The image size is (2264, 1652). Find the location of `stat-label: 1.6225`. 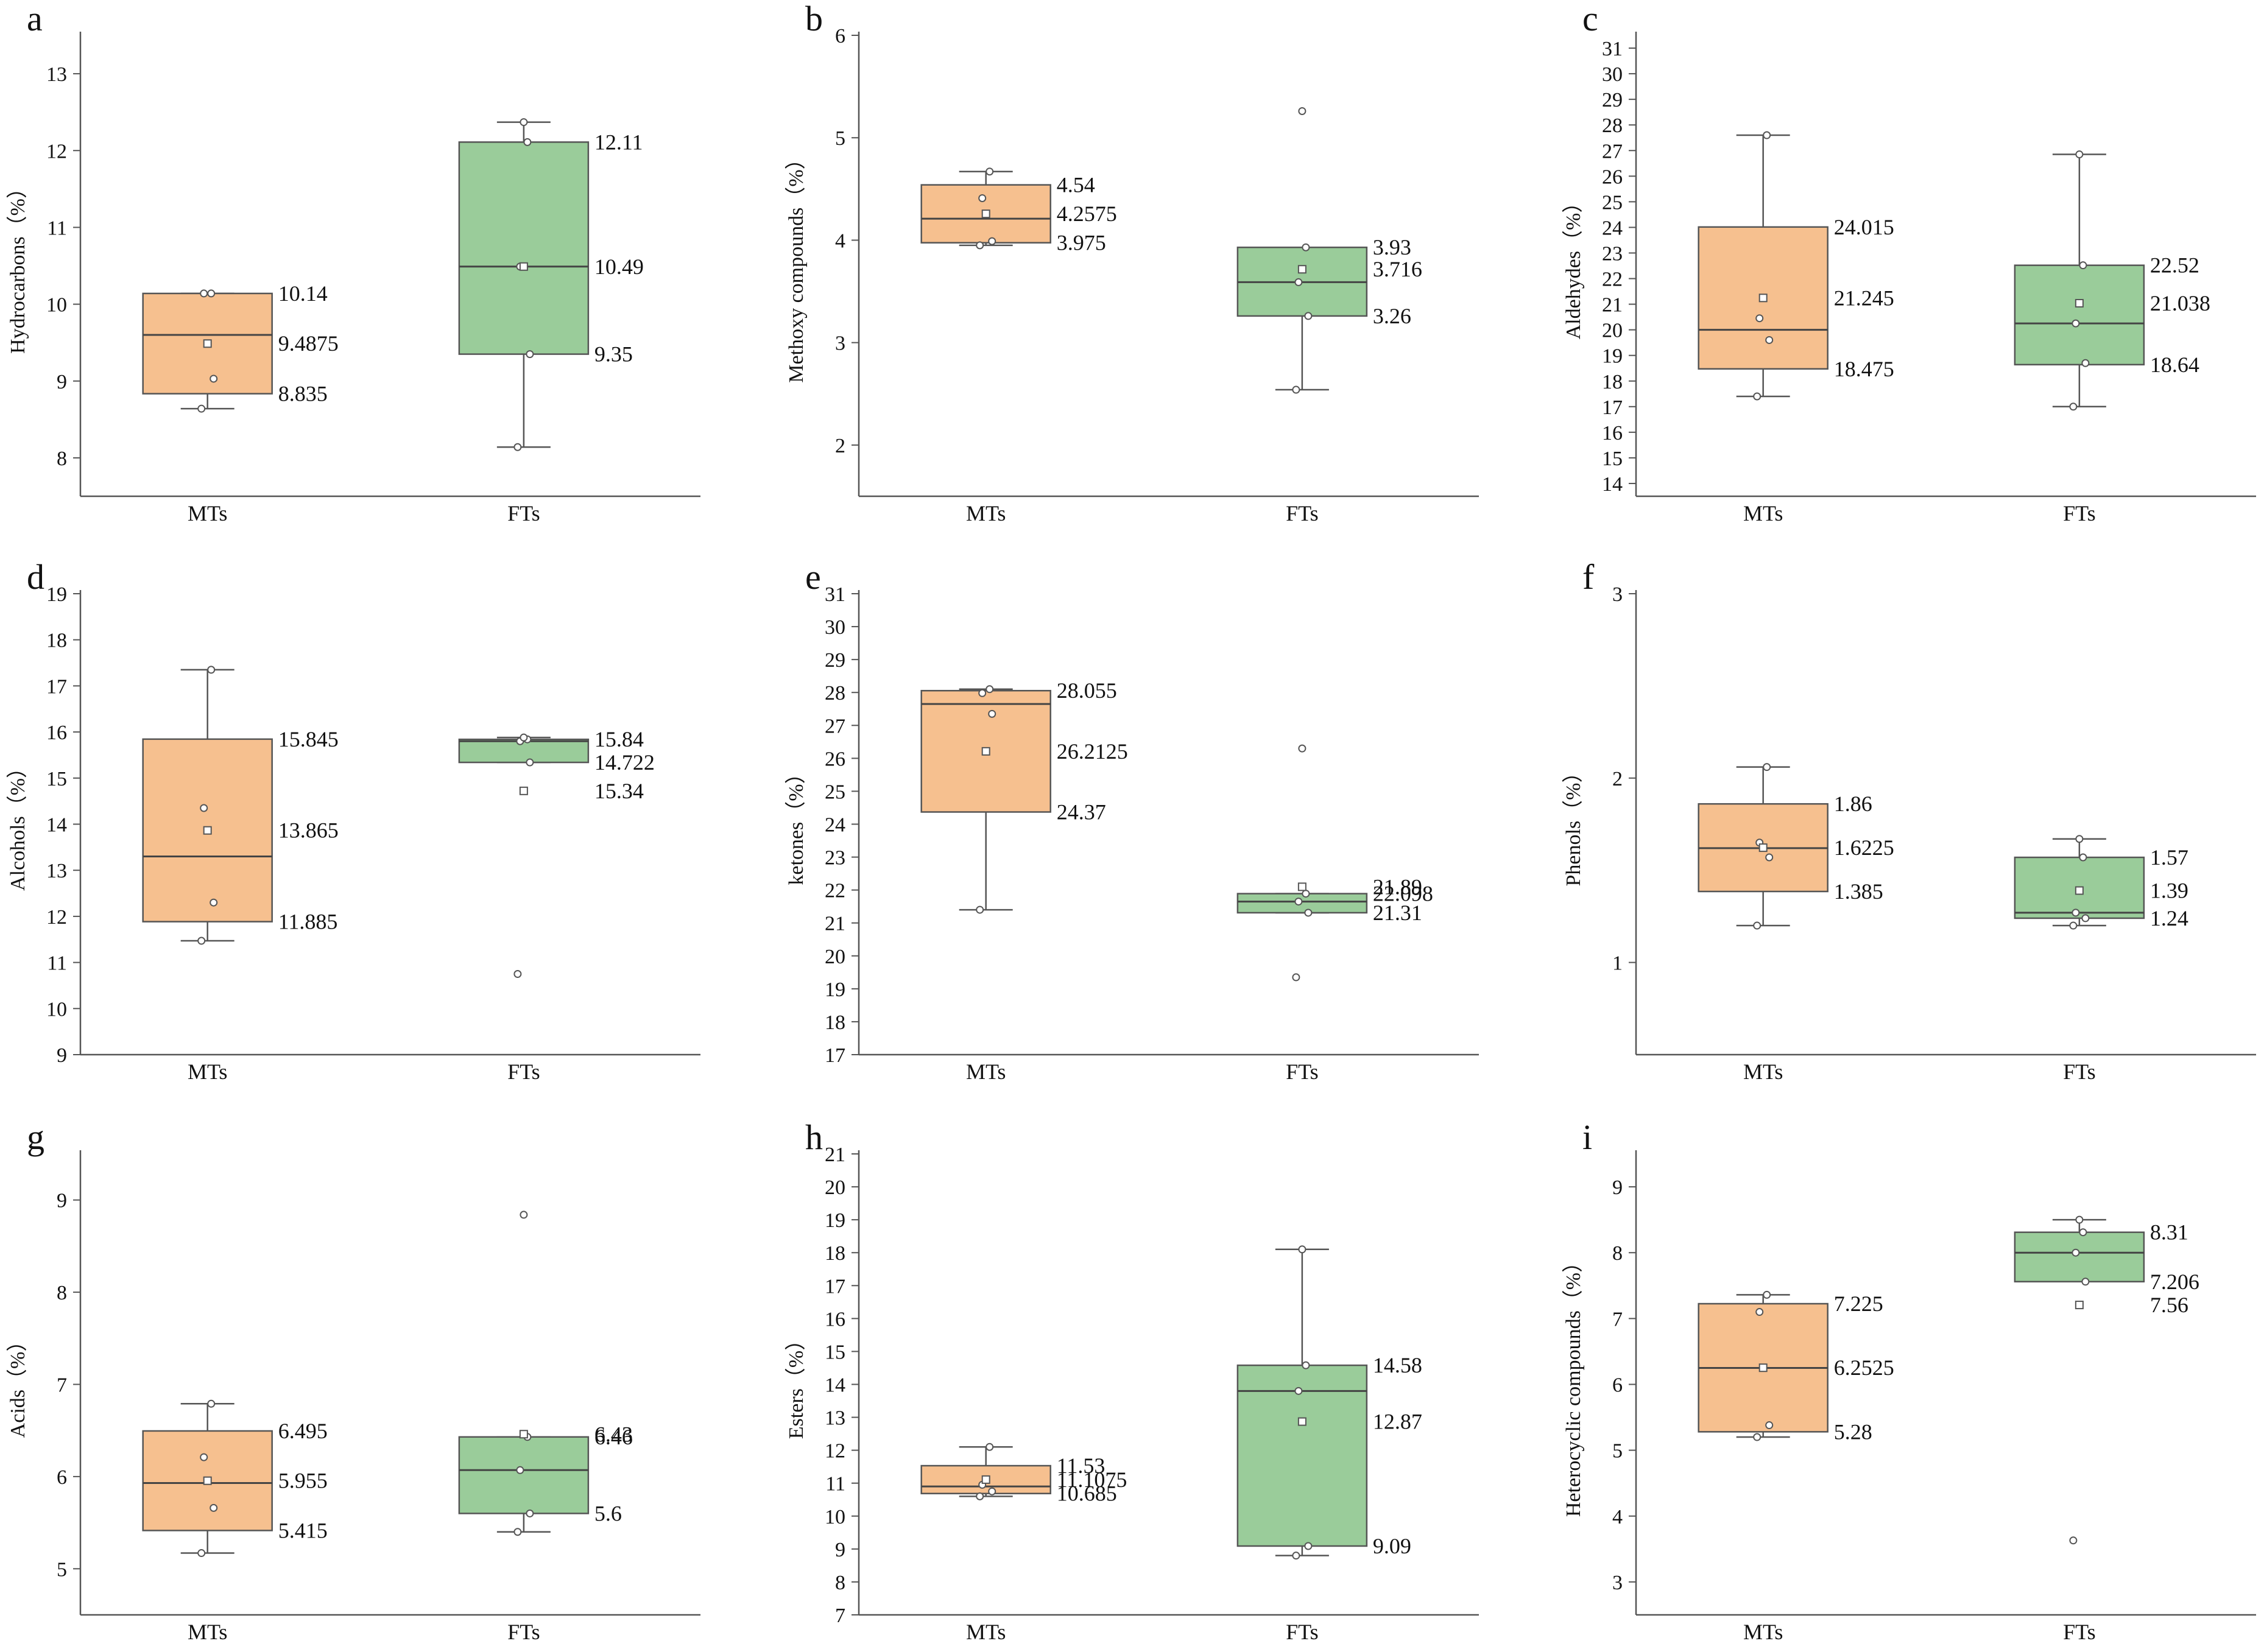

stat-label: 1.6225 is located at coordinates (1864, 847).